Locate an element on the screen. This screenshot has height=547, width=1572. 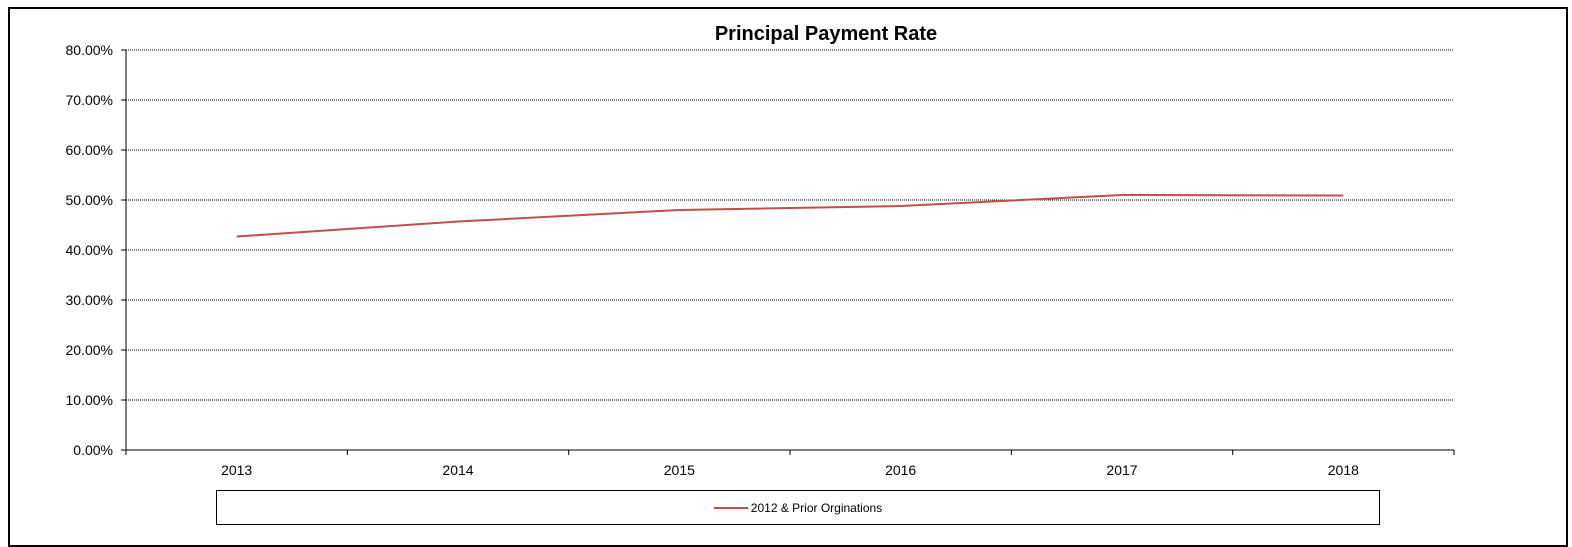
chart-title: Principal Payment Rate is located at coordinates (826, 34).